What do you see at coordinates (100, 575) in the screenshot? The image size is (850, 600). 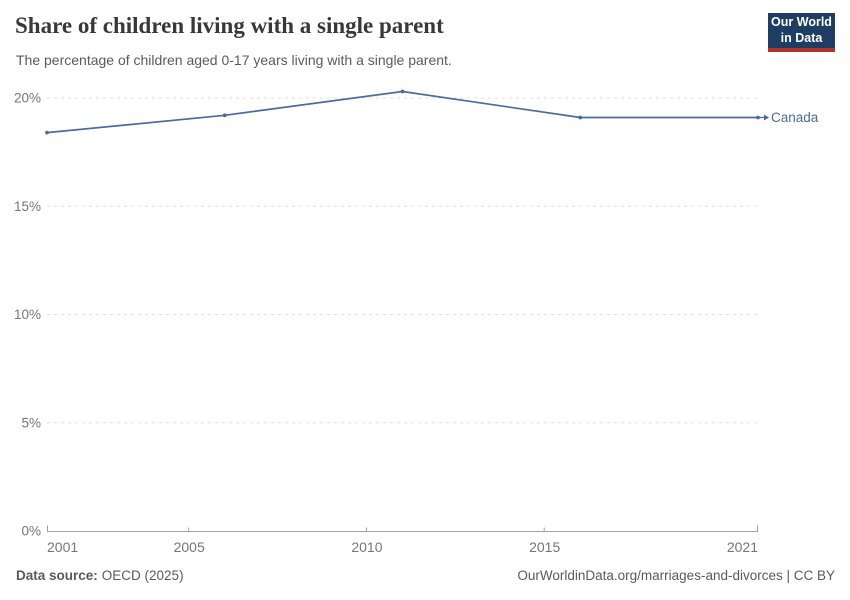 I see `data-source: Data source: OECD (2025)` at bounding box center [100, 575].